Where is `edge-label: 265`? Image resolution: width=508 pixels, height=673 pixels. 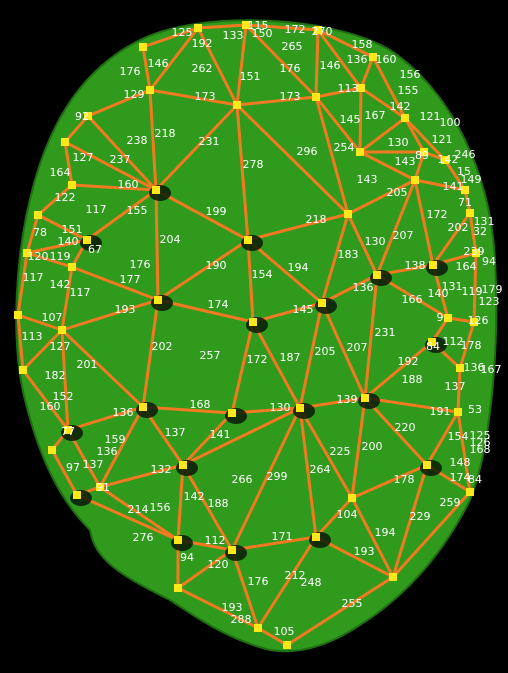
edge-label: 265 is located at coordinates (292, 46).